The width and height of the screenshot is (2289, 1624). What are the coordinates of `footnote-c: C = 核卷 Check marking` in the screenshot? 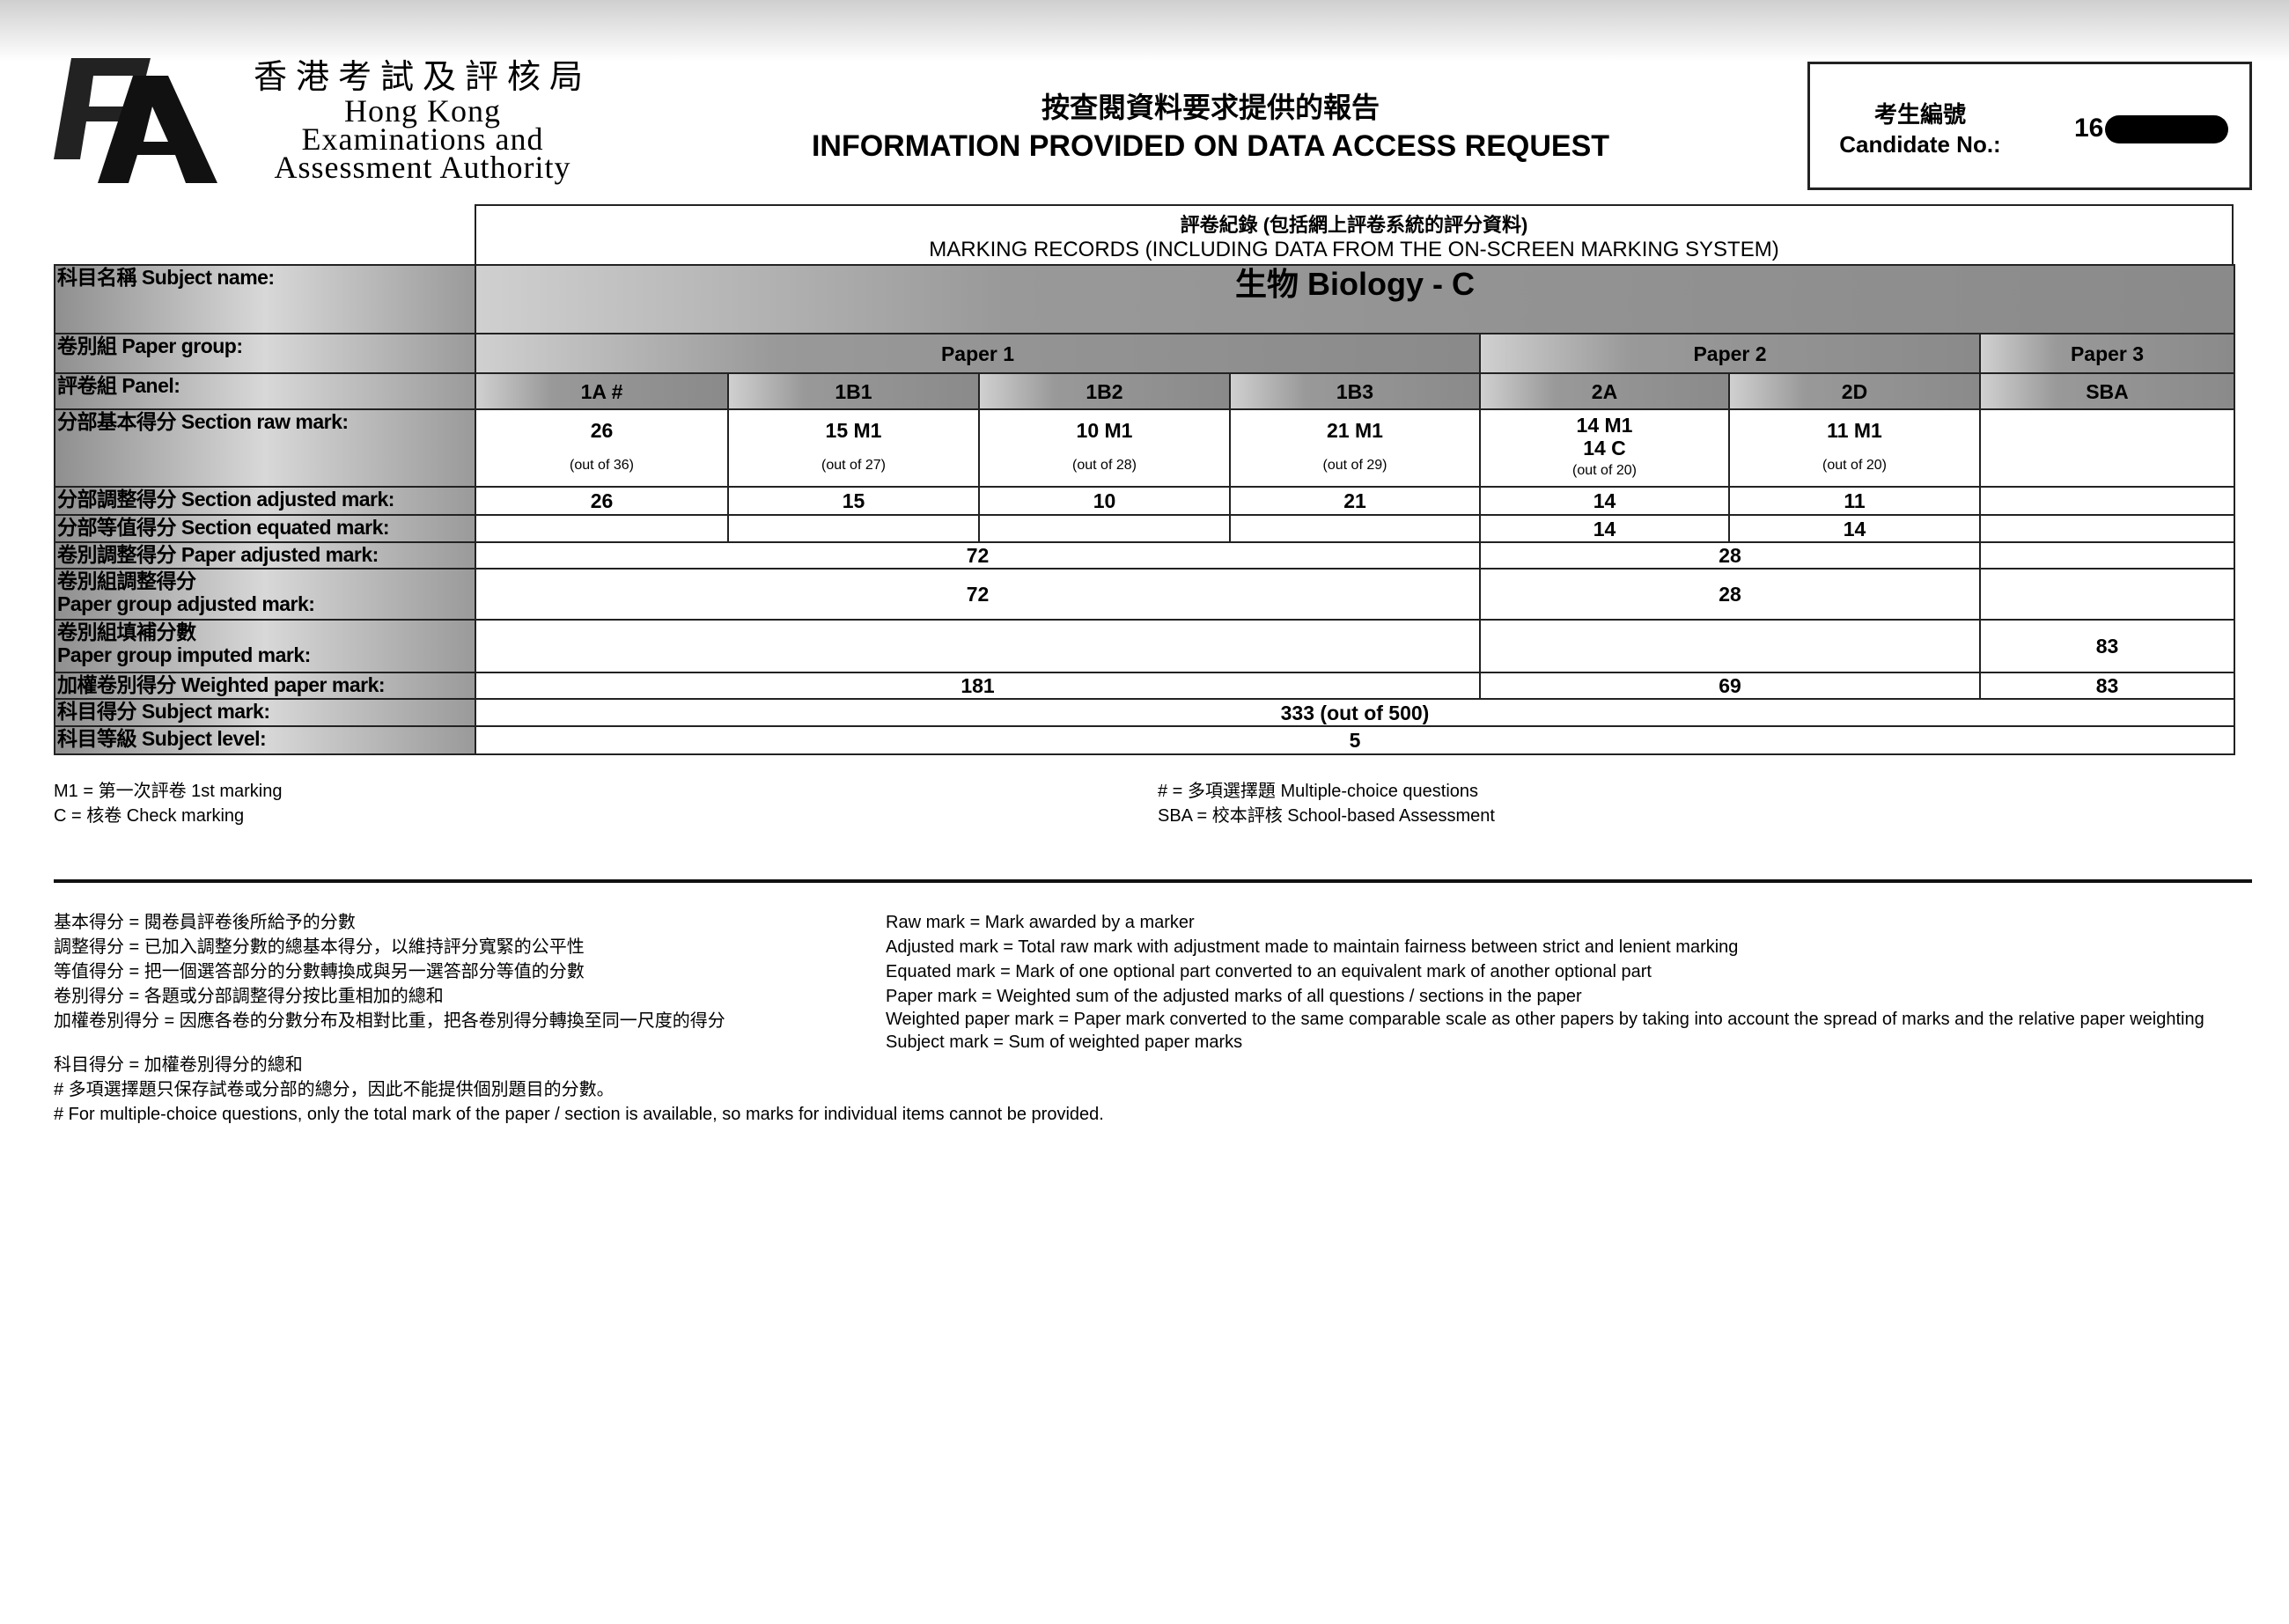 It's located at (149, 816).